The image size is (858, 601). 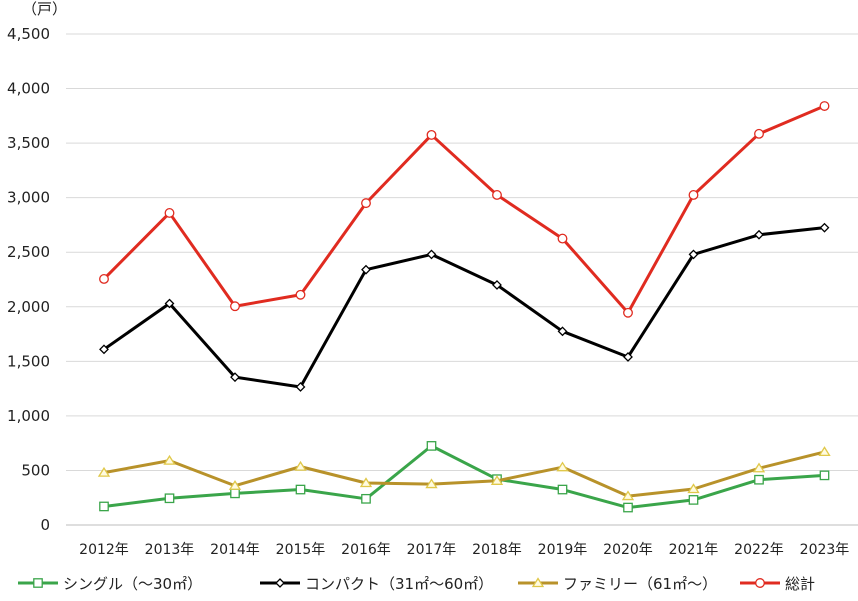 What do you see at coordinates (640, 584) in the screenshot?
I see `legend-label: ファミリー（61㎡～）` at bounding box center [640, 584].